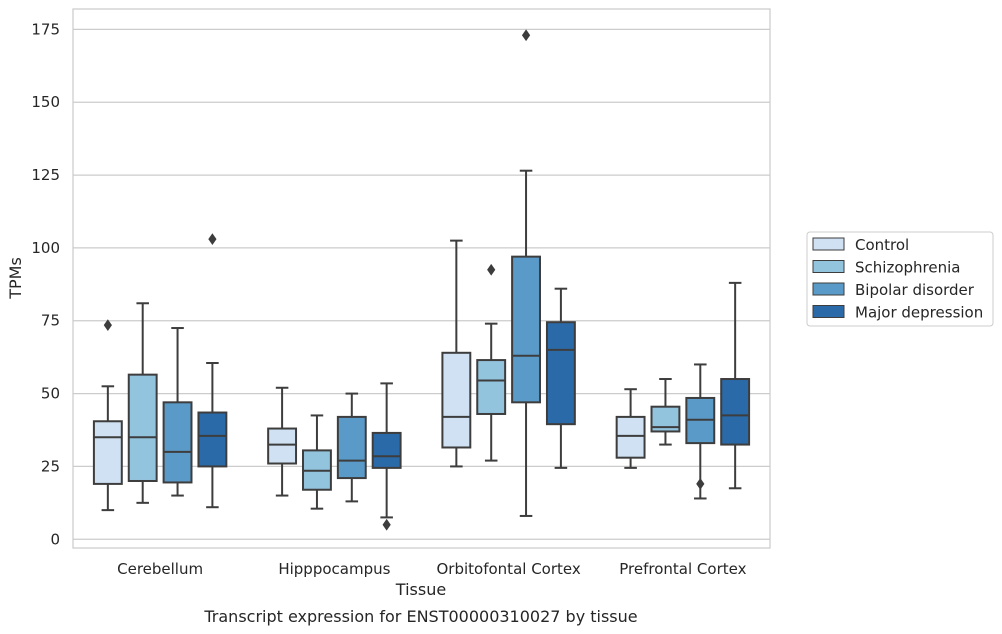 The width and height of the screenshot is (1002, 634). Describe the element at coordinates (682, 569) in the screenshot. I see `x-tick-label: Prefrontal Cortex` at that location.